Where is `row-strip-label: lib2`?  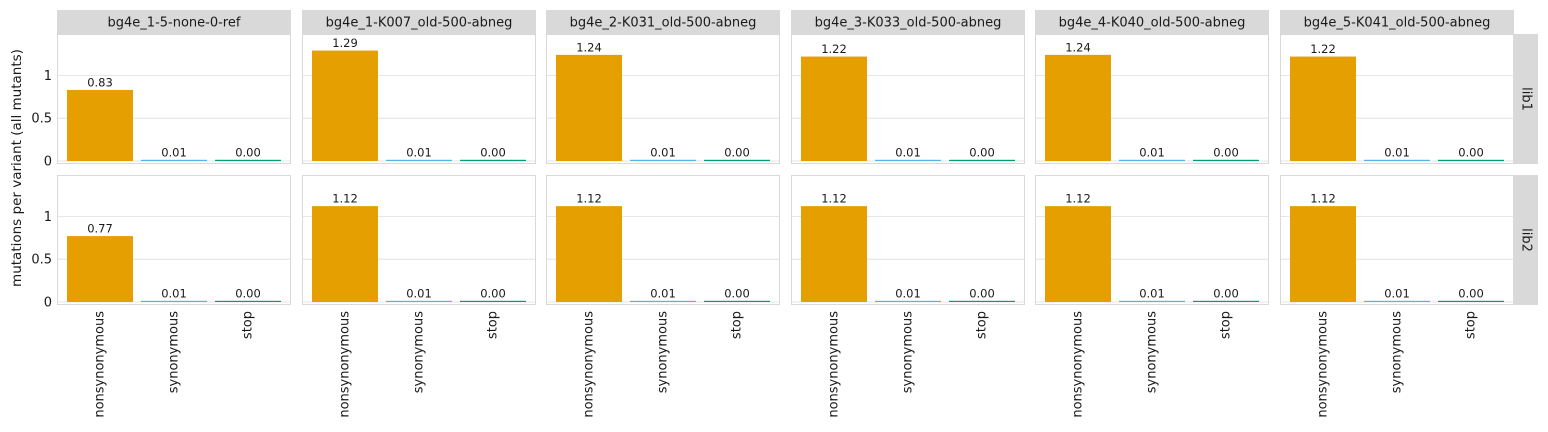
row-strip-label: lib2 is located at coordinates (1526, 240).